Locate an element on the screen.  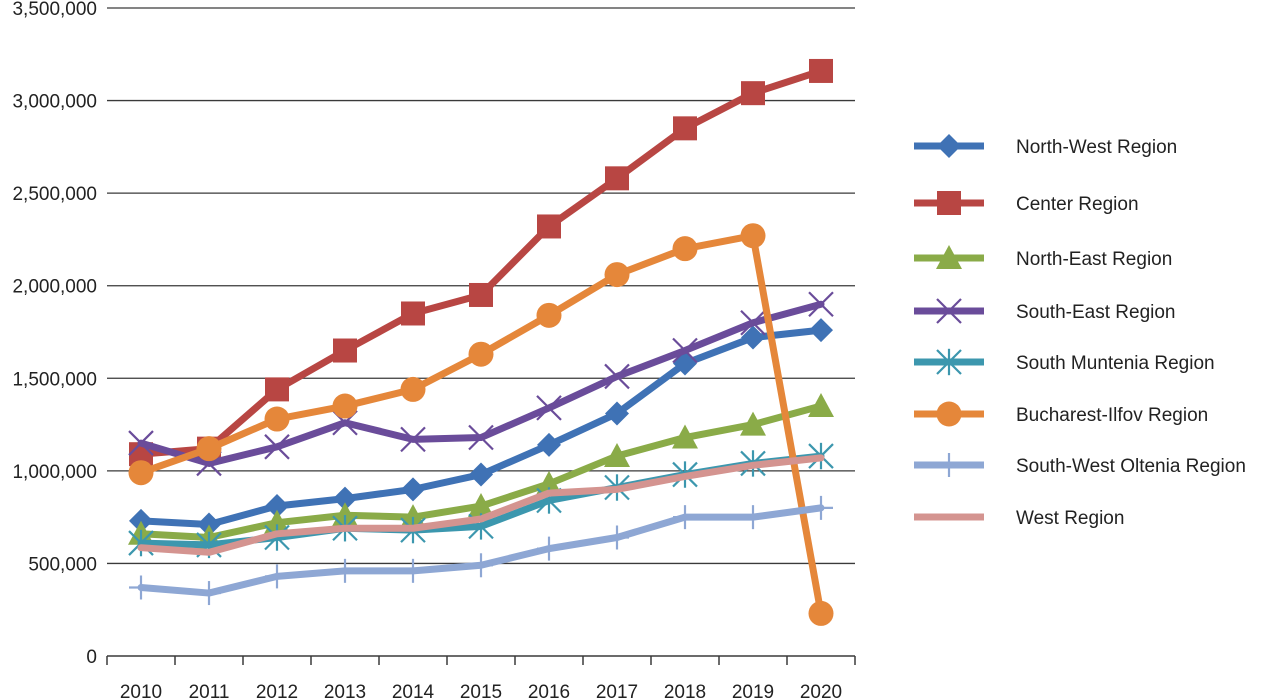
x-tick-label: 2014 is located at coordinates (413, 691).